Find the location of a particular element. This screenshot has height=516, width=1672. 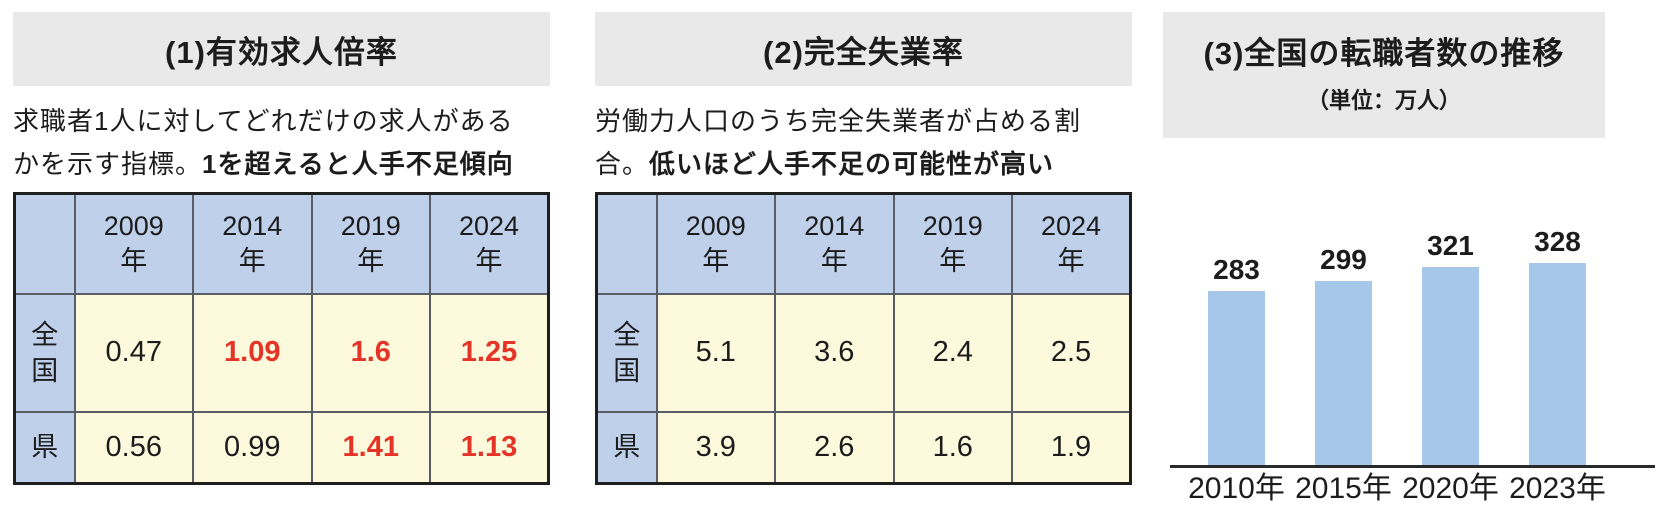

bar-value-label: 328 is located at coordinates (1557, 241).